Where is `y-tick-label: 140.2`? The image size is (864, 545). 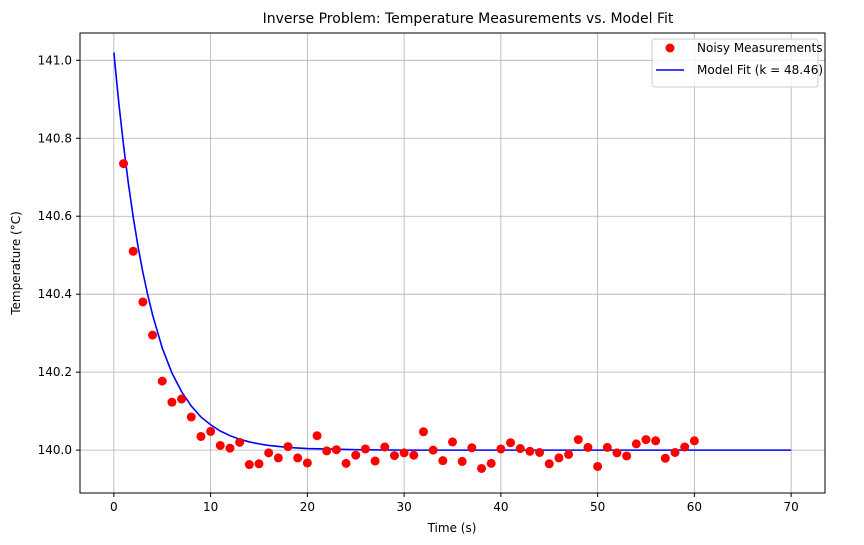
y-tick-label: 140.2 is located at coordinates (55, 372).